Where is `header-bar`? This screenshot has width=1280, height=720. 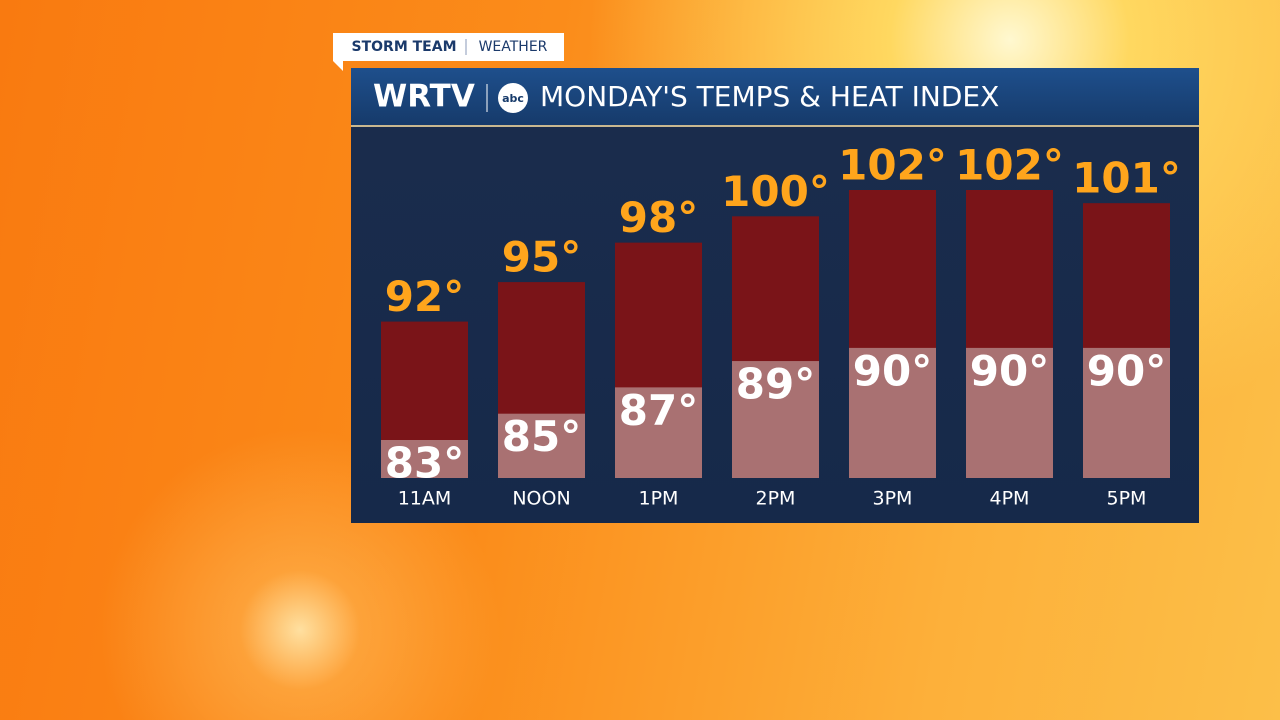
header-bar is located at coordinates (775, 97).